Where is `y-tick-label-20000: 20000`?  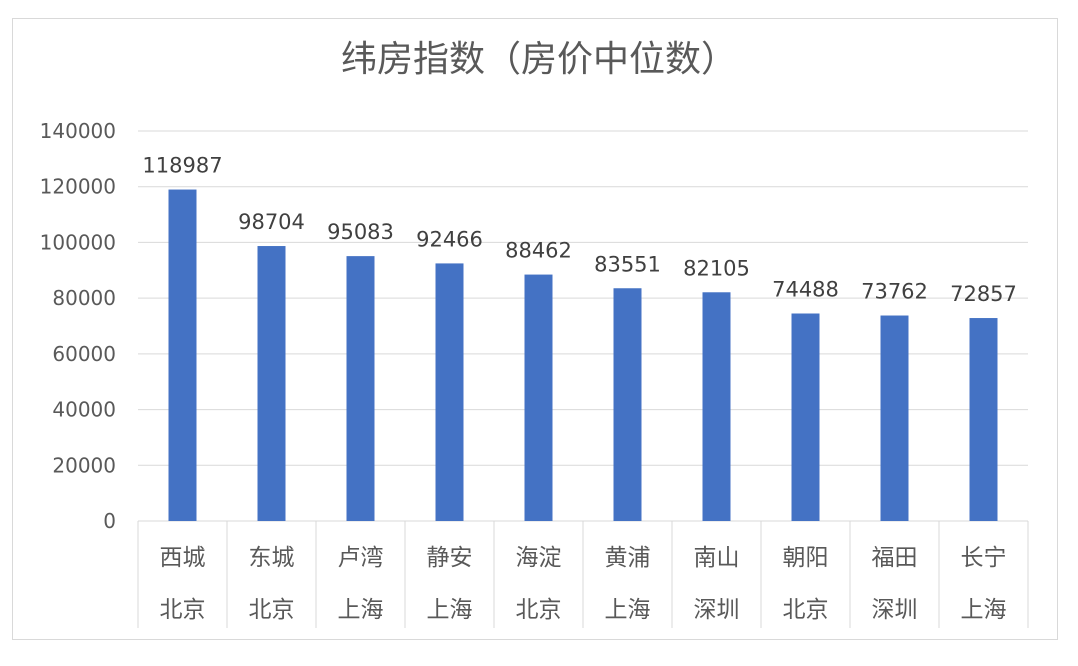
y-tick-label-20000: 20000 is located at coordinates (84, 465).